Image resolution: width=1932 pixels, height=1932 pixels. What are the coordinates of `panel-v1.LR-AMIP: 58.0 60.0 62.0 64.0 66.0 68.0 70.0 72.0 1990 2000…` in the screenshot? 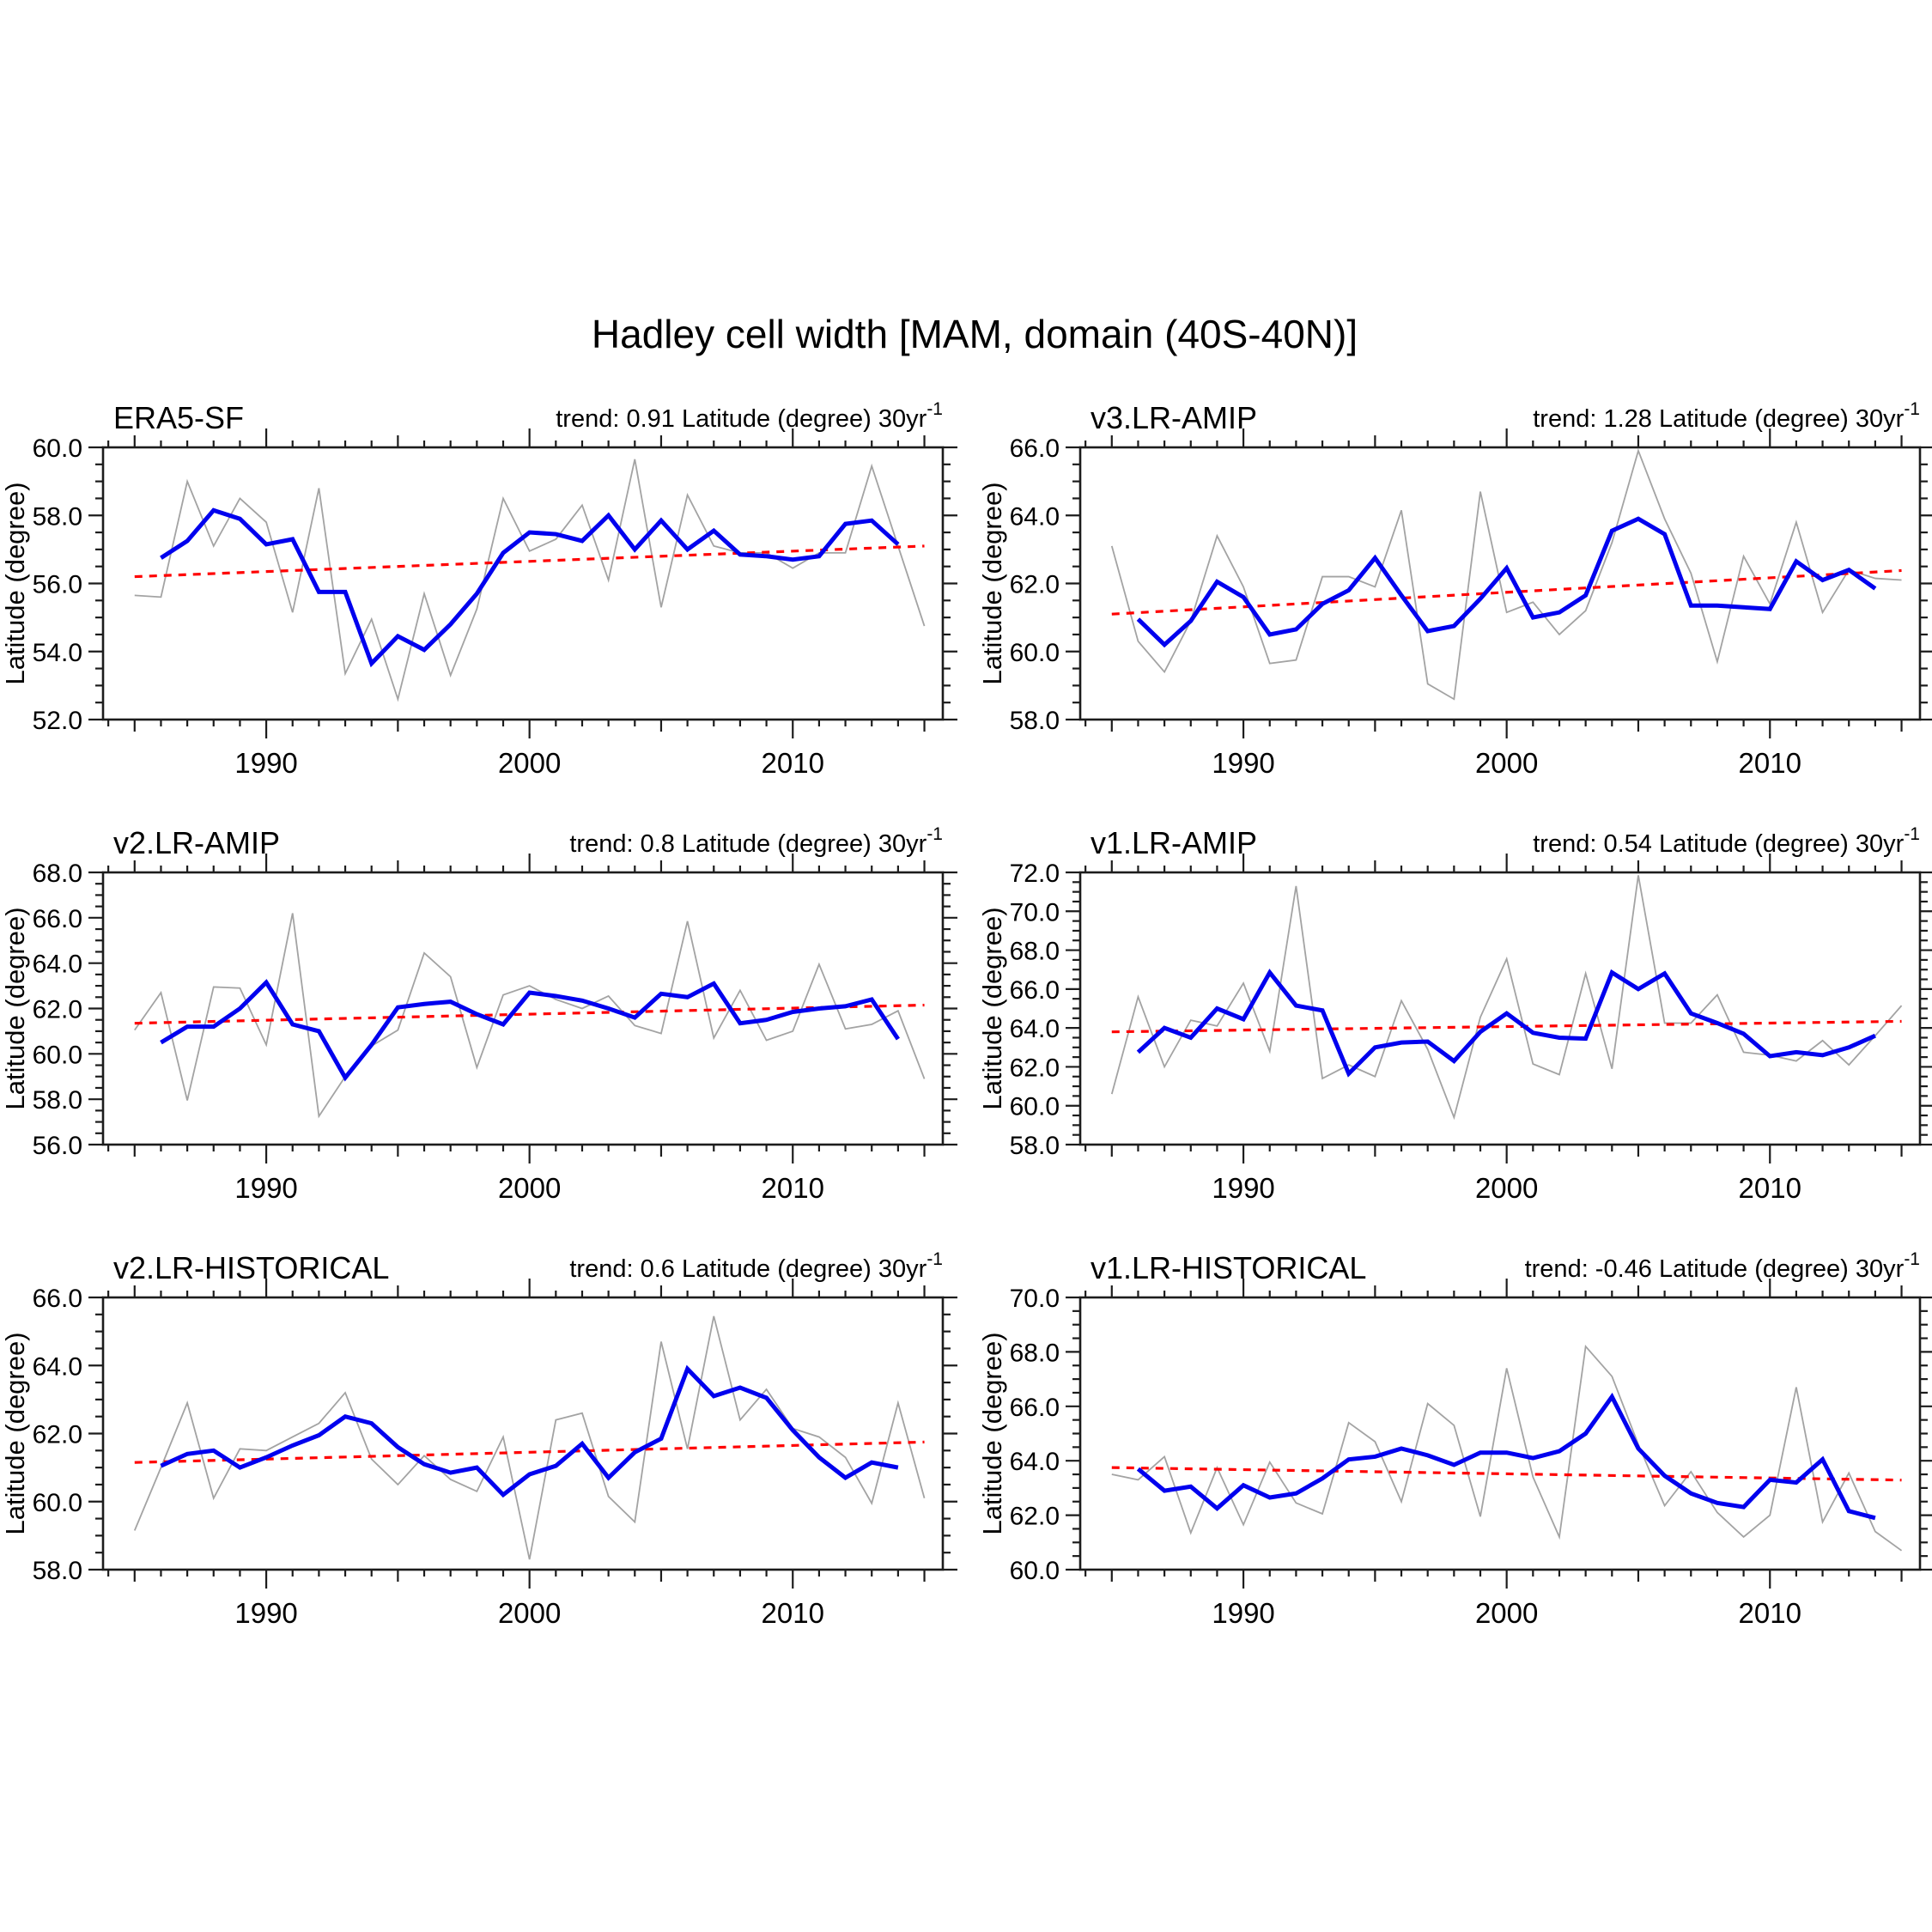 It's located at (1455, 1024).